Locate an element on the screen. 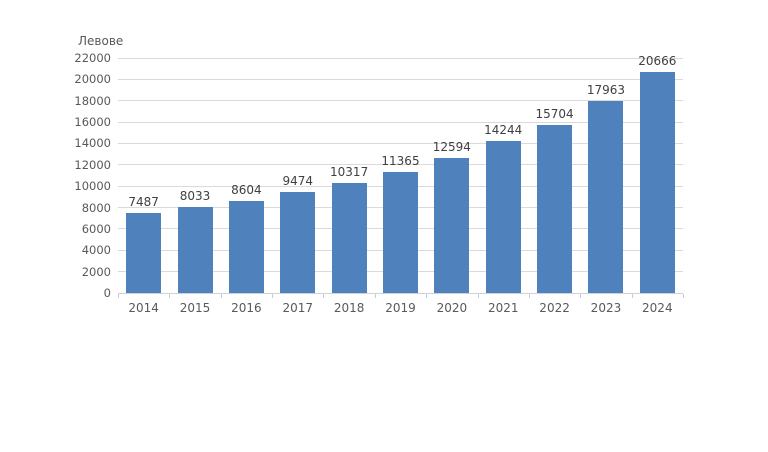 The image size is (768, 452). bar-value-label: 7487 is located at coordinates (143, 202).